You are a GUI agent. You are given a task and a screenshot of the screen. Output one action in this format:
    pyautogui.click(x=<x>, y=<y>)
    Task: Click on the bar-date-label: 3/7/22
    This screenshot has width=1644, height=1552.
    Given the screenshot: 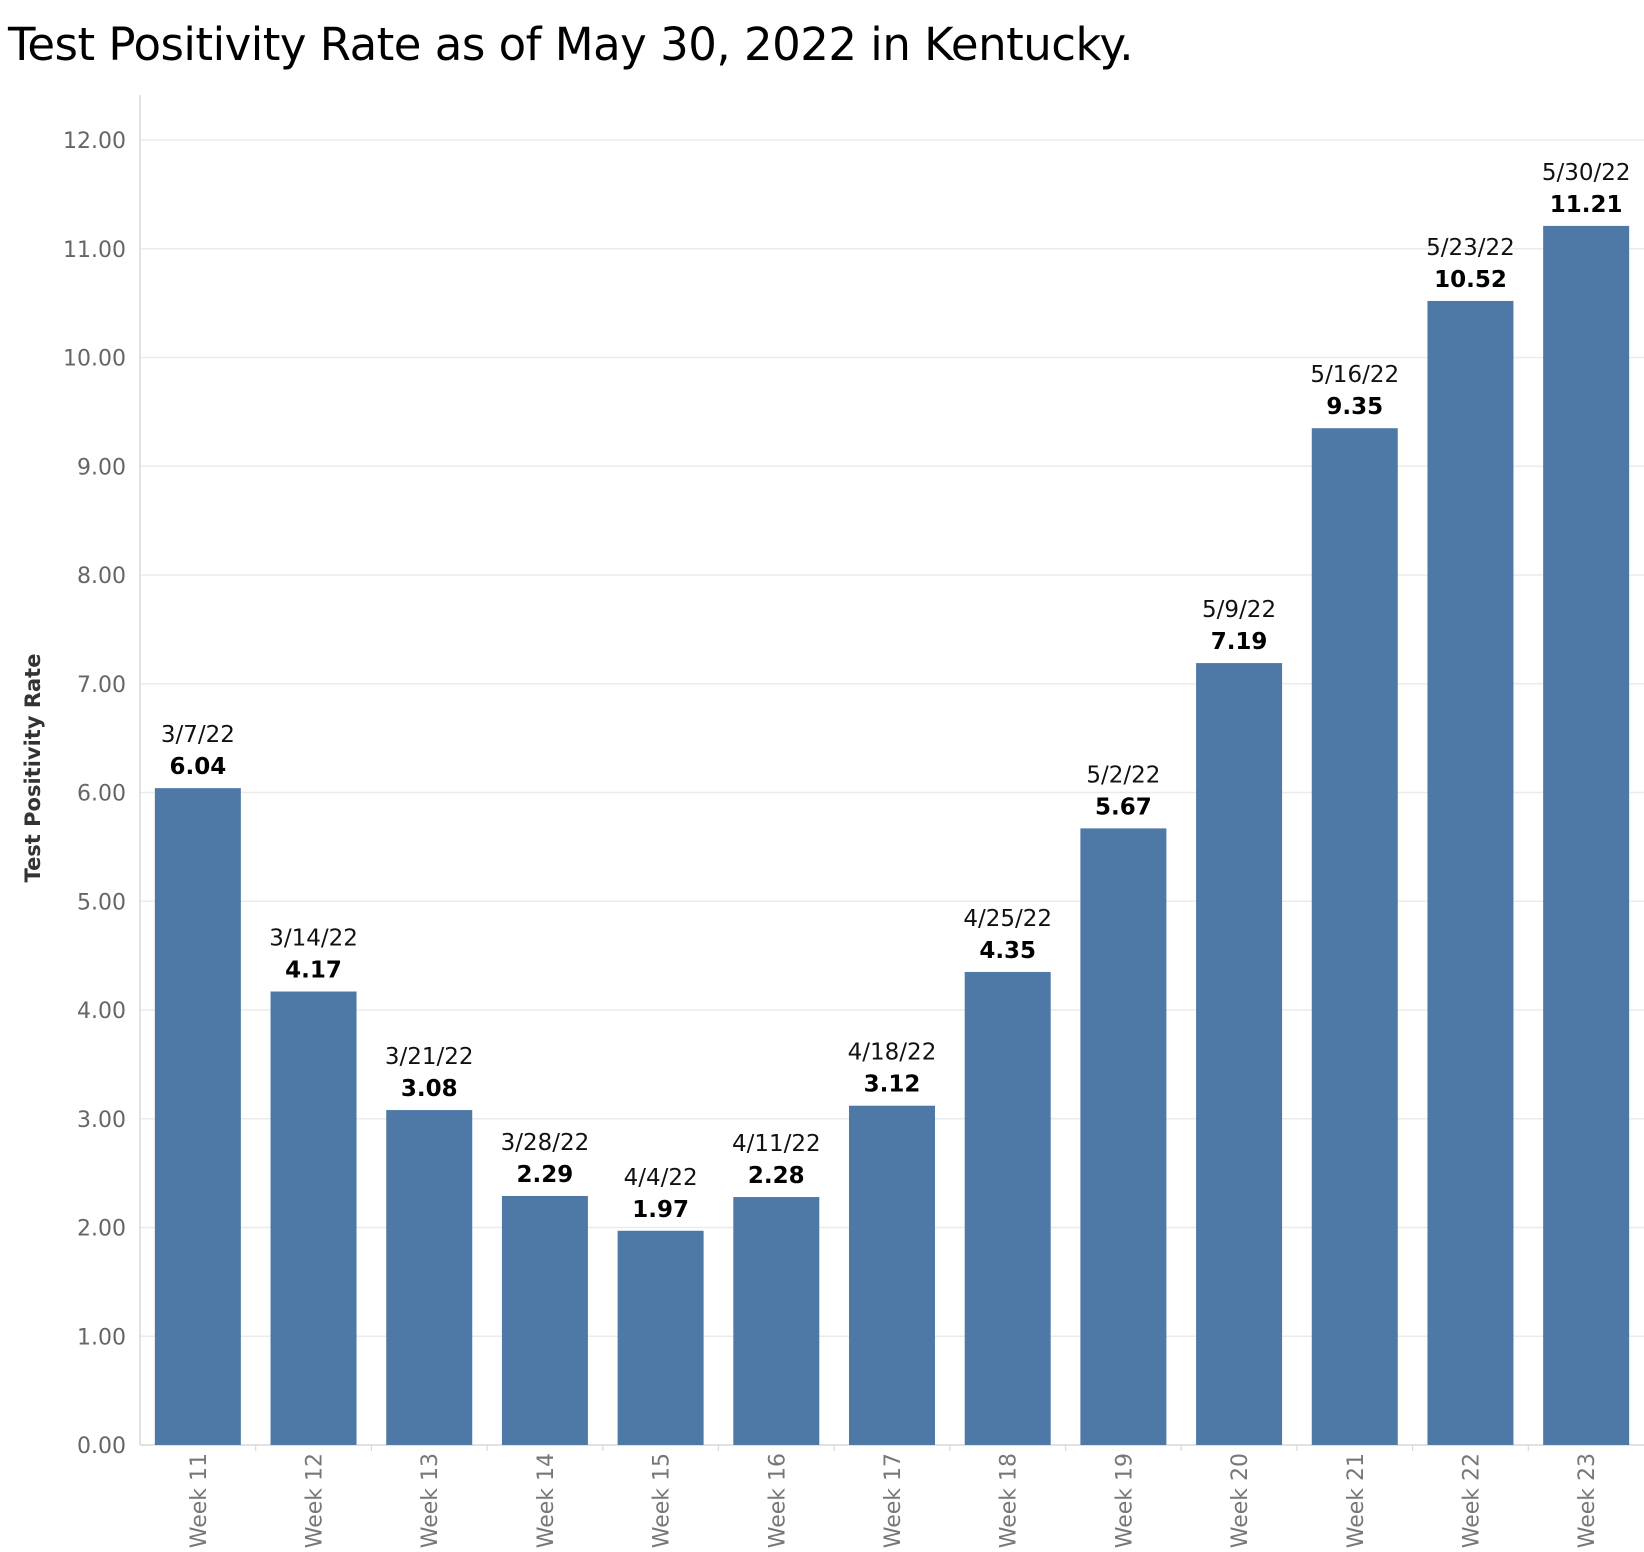 What is the action you would take?
    pyautogui.click(x=198, y=735)
    